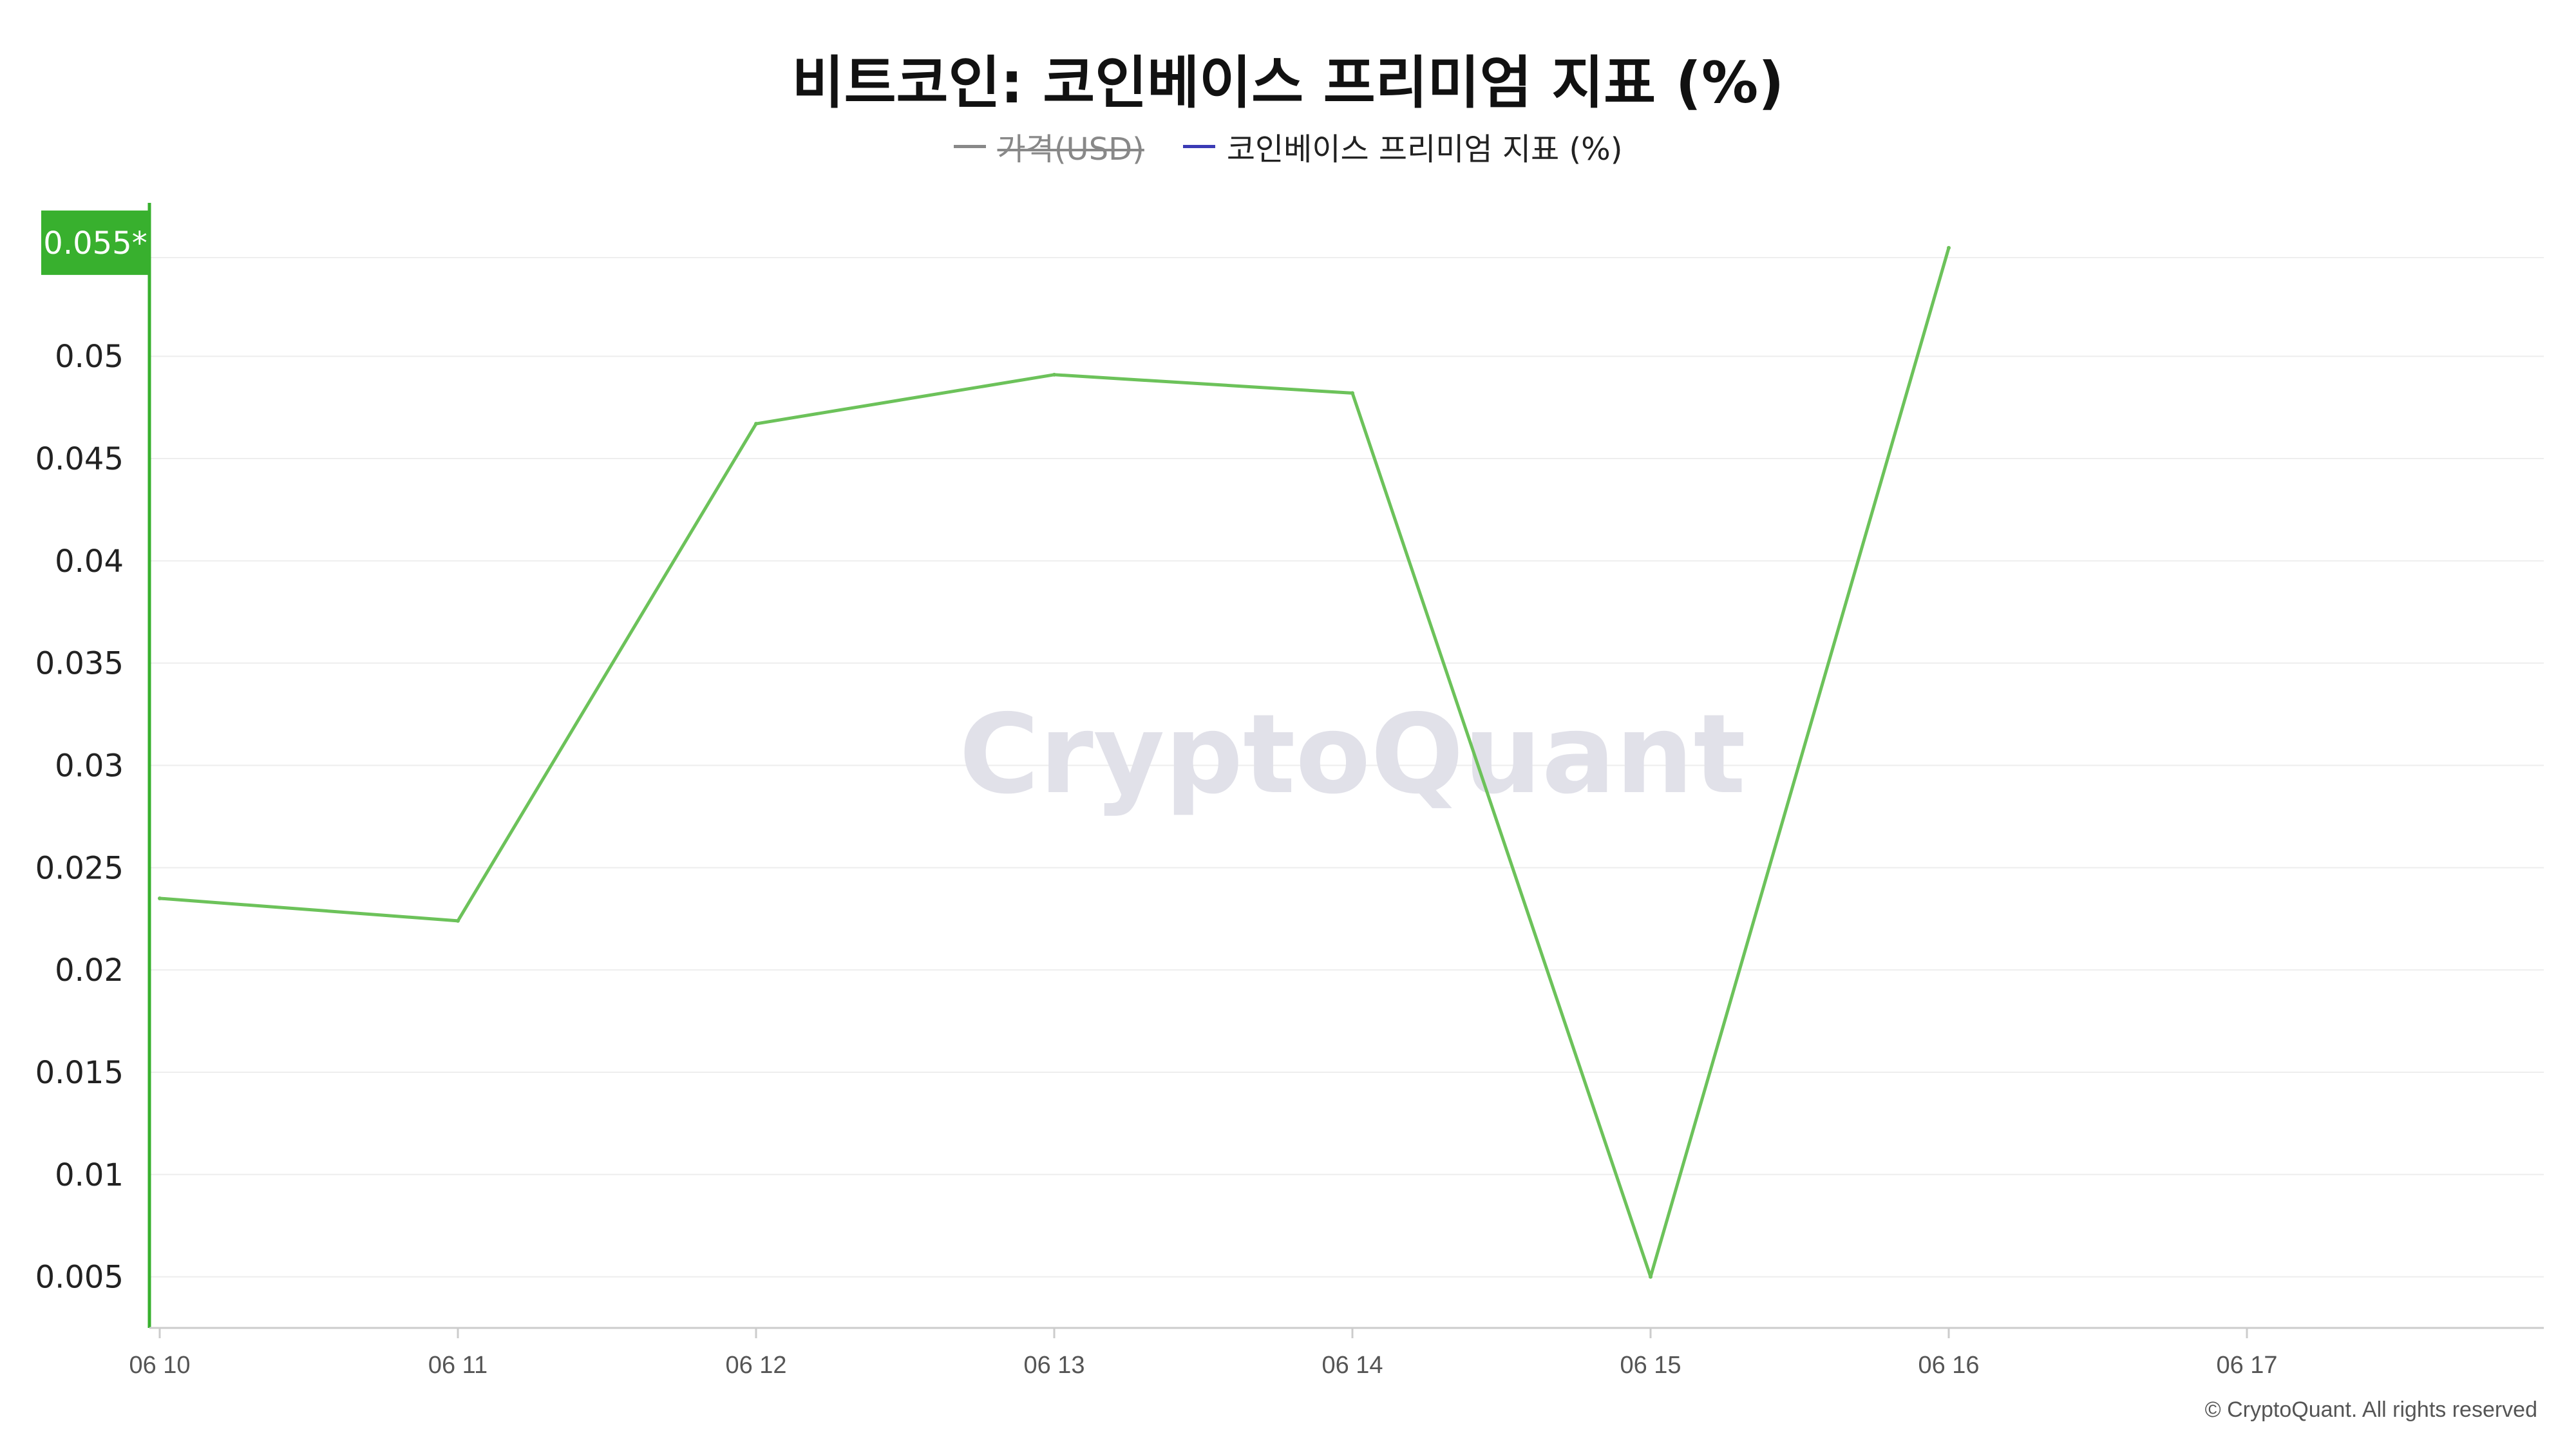 This screenshot has height=1449, width=2576. Describe the element at coordinates (1288, 83) in the screenshot. I see `chart-title: 비트코인: 코인베이스 프리미엄 지표 (%)` at that location.